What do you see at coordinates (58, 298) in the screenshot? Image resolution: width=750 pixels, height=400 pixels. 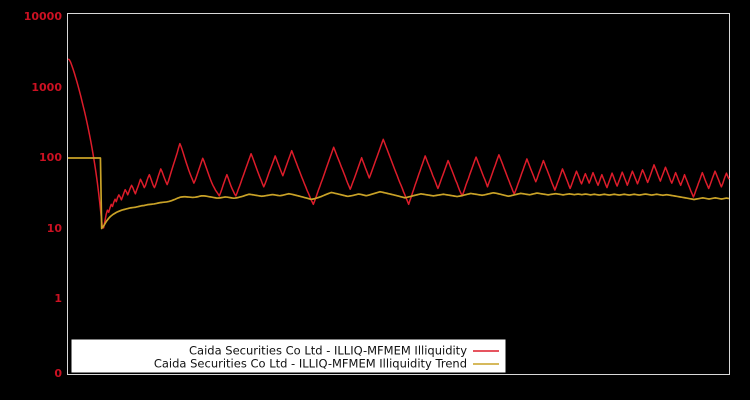 I see `y-tick-label-1: 1` at bounding box center [58, 298].